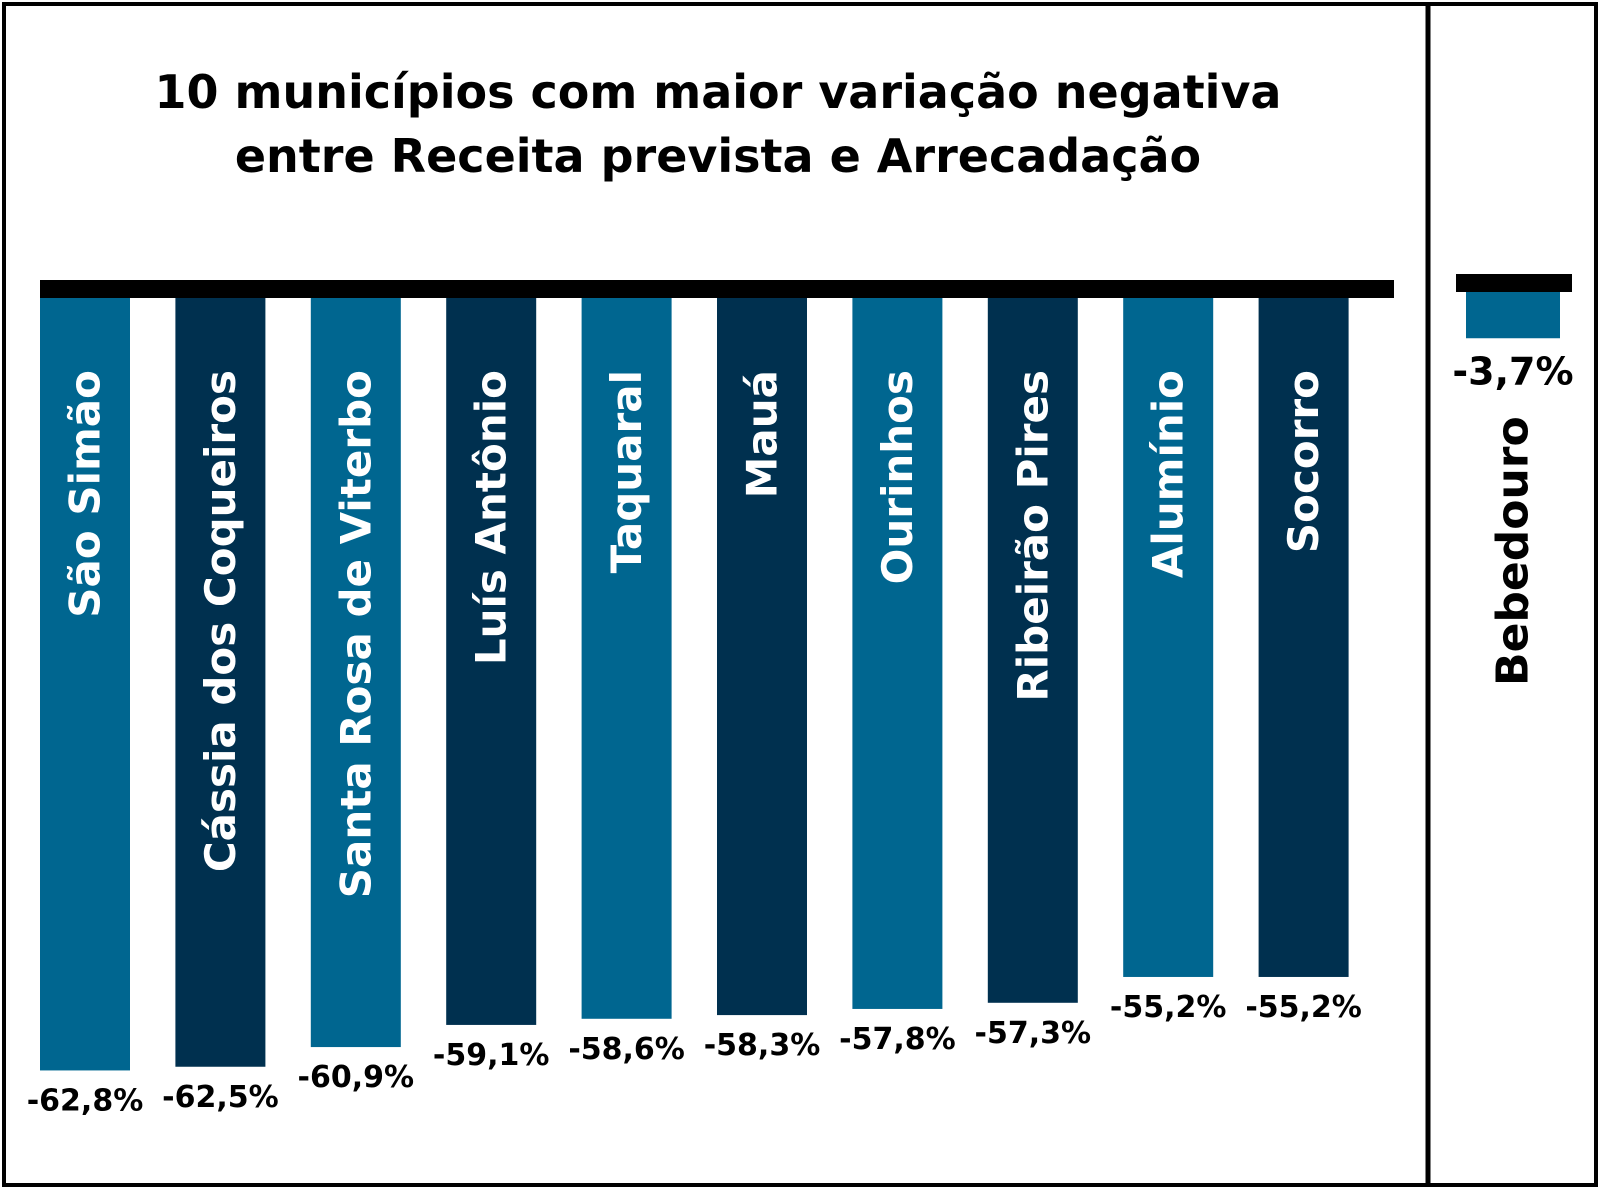 Image resolution: width=1600 pixels, height=1189 pixels. Describe the element at coordinates (491, 517) in the screenshot. I see `bar-category-label: Luís Antônio` at that location.